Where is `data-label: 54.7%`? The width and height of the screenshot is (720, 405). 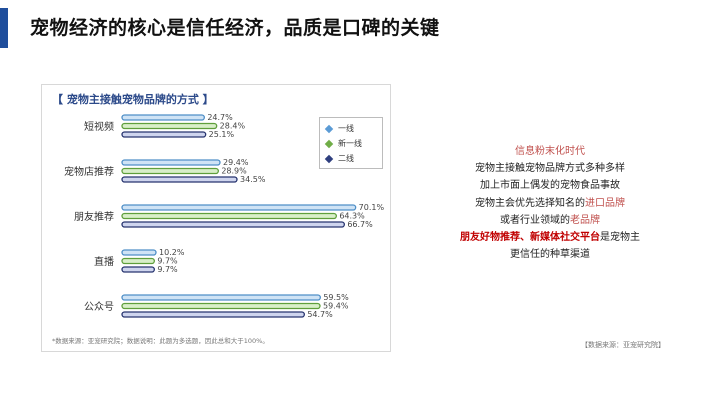
data-label: 54.7% is located at coordinates (320, 314).